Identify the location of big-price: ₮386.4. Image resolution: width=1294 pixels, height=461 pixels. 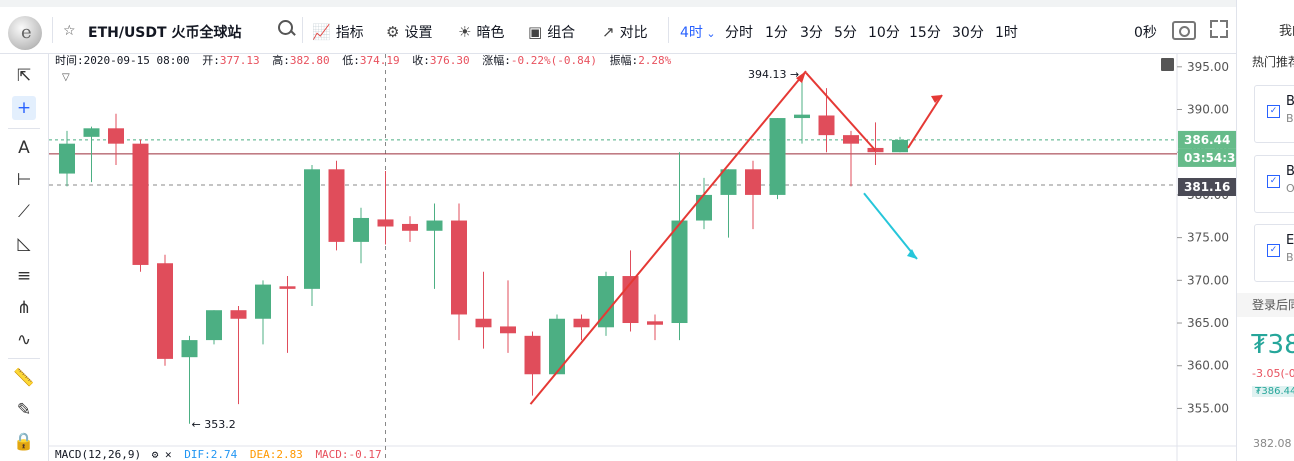
(1272, 345).